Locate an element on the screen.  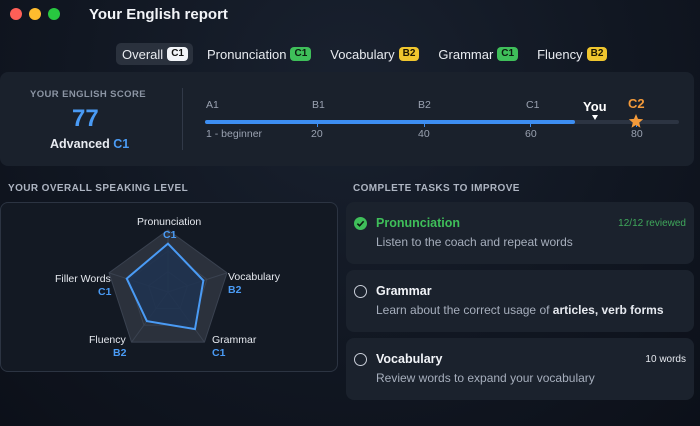
score-divider is located at coordinates (182, 119).